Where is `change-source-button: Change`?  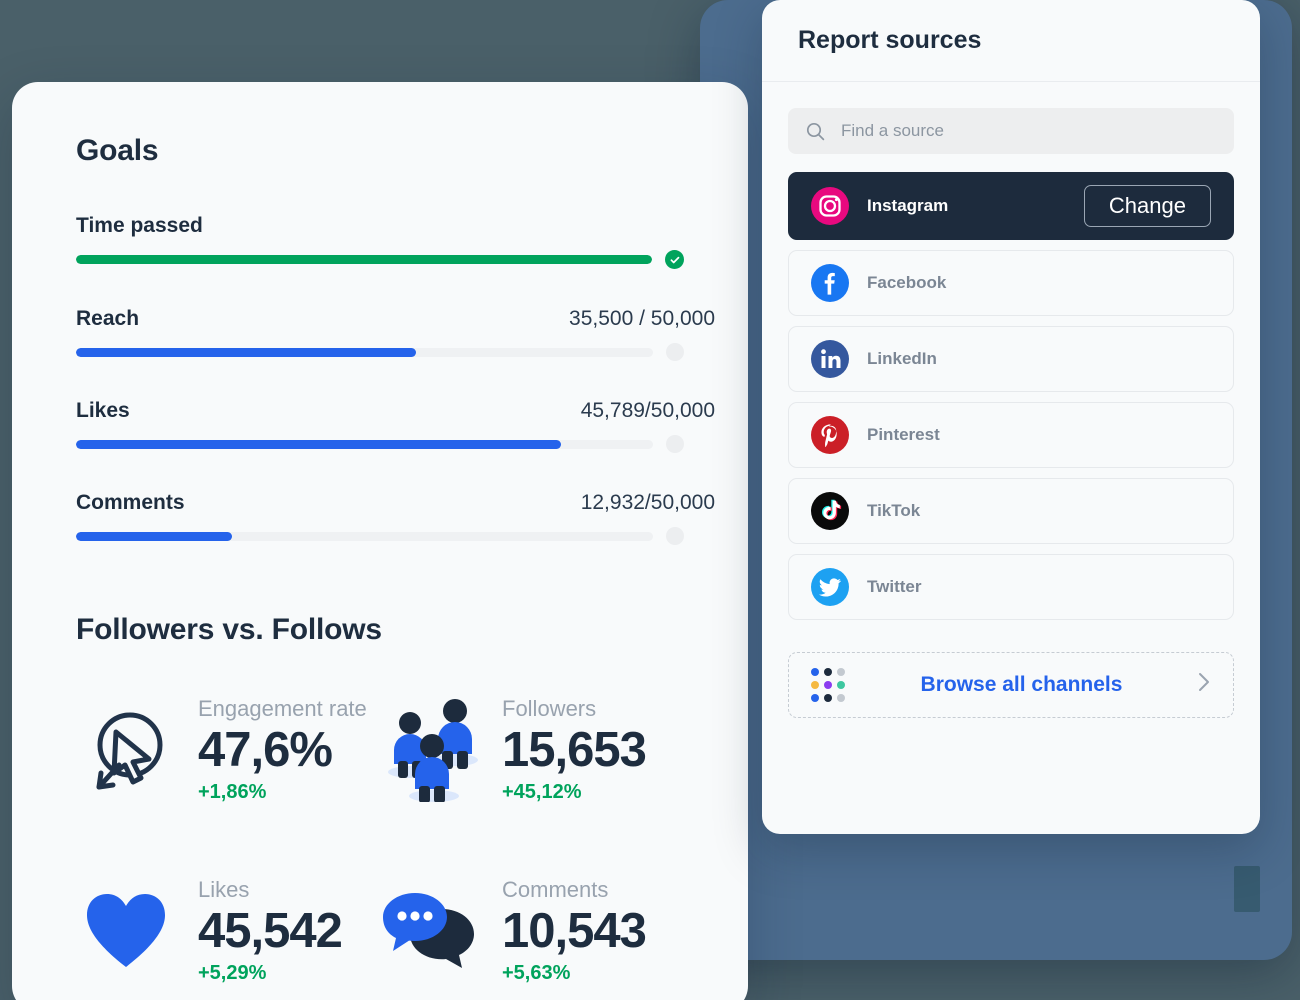 change-source-button: Change is located at coordinates (1147, 206).